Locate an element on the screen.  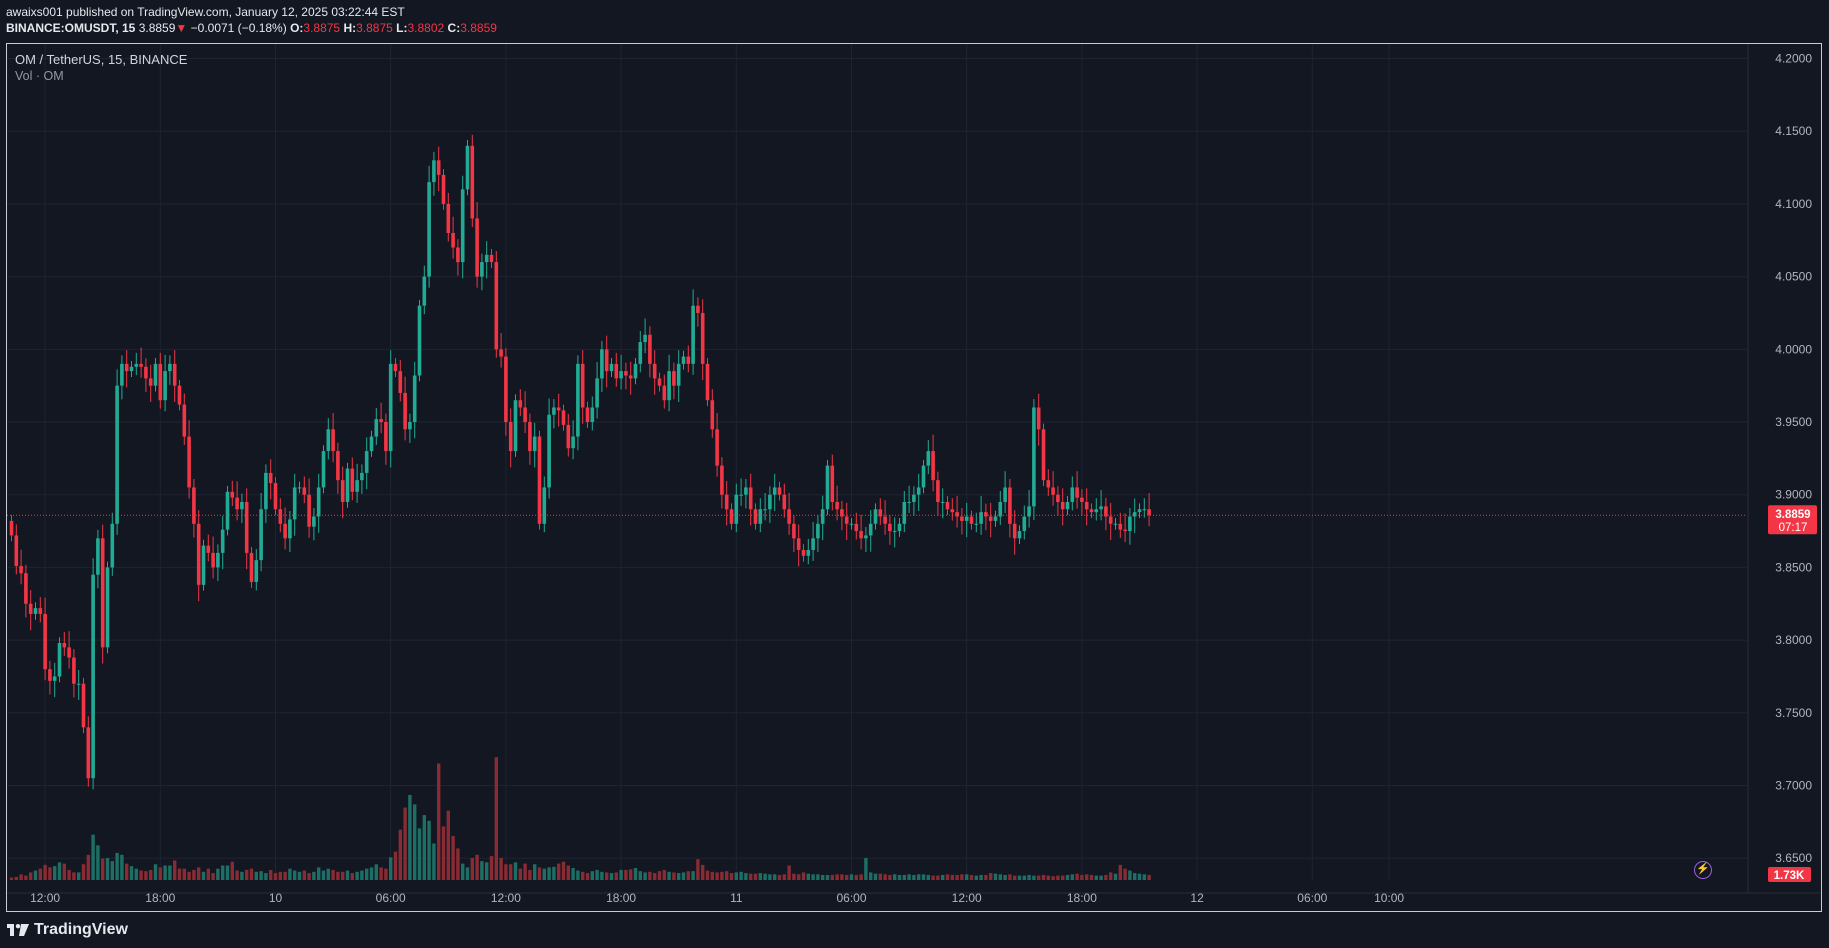
last-price-tag is located at coordinates (1792, 520).